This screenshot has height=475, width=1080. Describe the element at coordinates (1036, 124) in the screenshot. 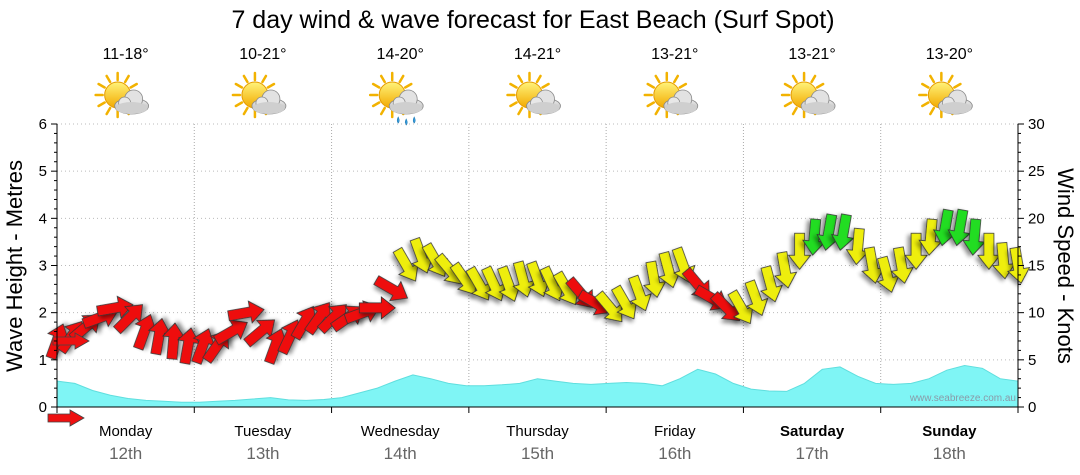

I see `right-tick-label: 30` at that location.